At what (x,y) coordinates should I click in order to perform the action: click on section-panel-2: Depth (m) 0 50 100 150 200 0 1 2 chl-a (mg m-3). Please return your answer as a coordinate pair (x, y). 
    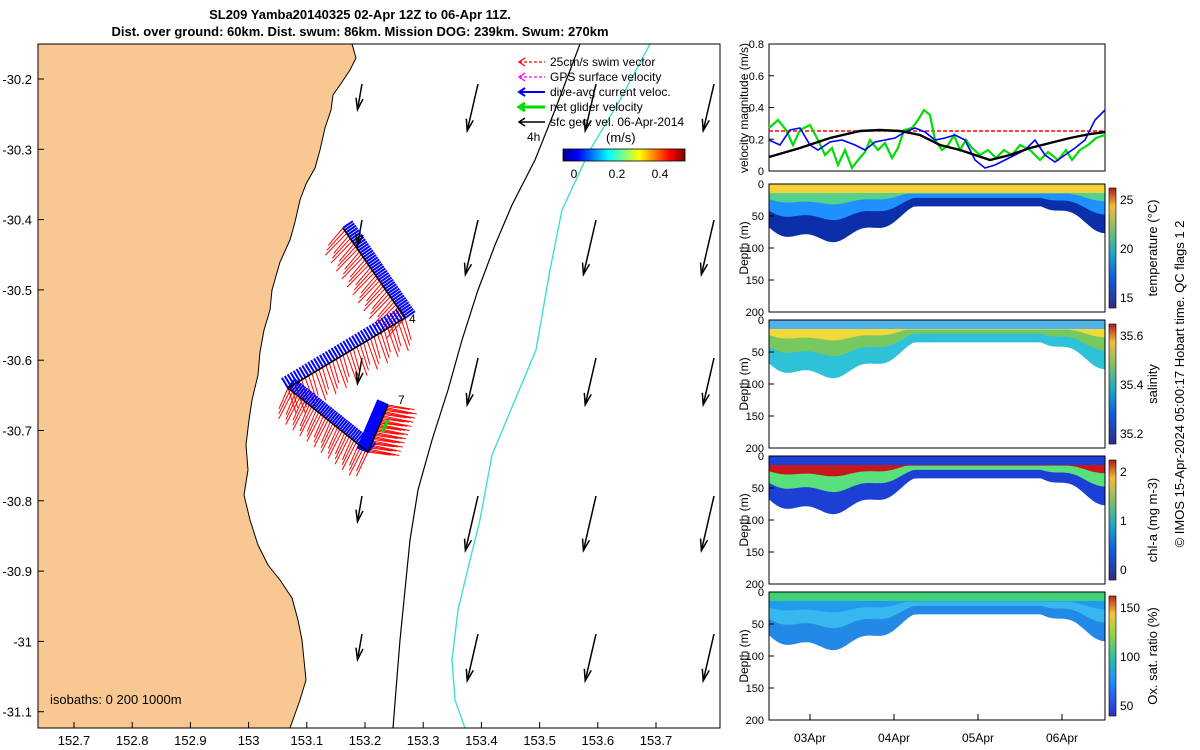
    Looking at the image, I should click on (948, 521).